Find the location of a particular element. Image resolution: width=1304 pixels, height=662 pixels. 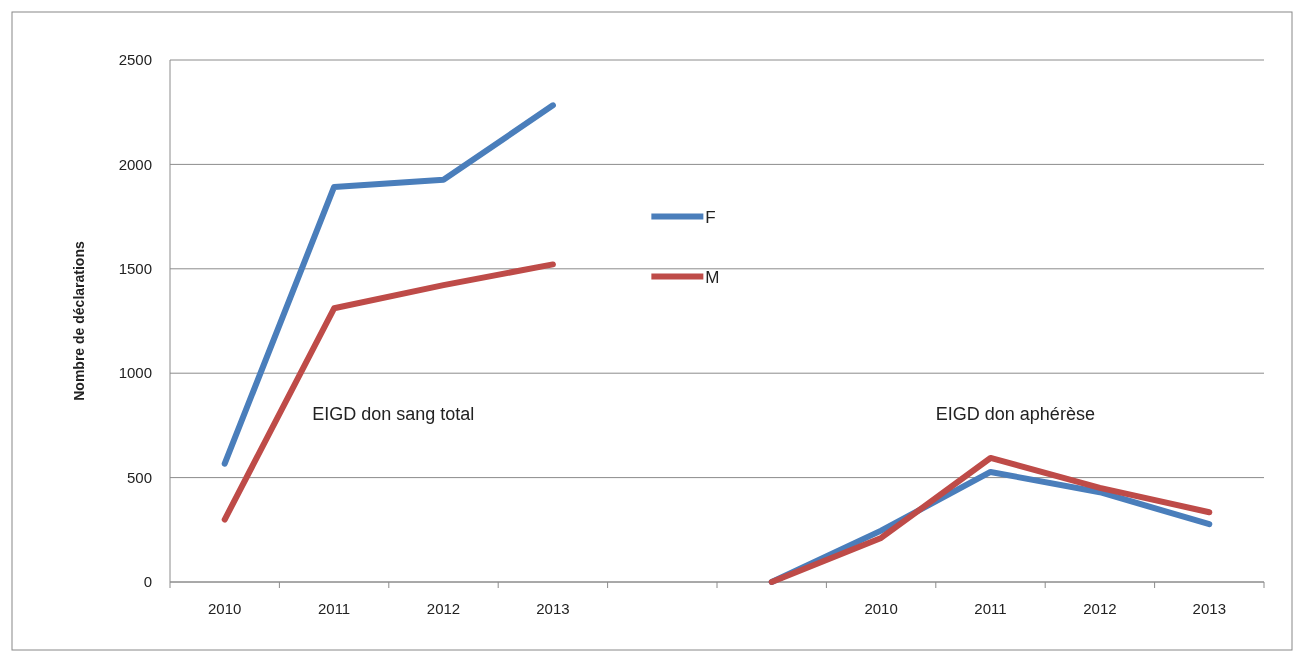

y-tick-label: 1000 is located at coordinates (135, 373).